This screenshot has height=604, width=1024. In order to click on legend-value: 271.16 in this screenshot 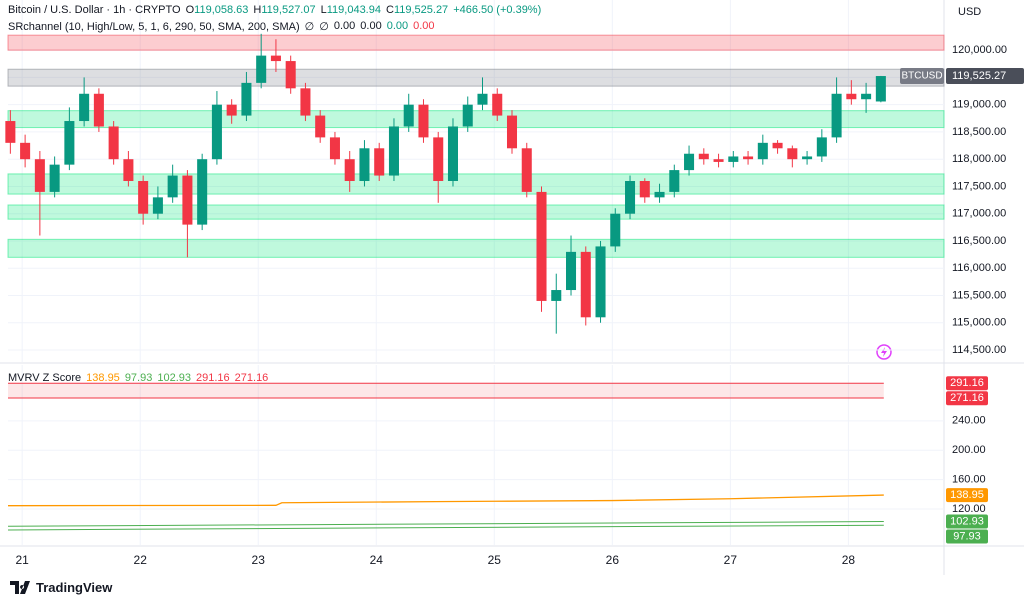, I will do `click(251, 378)`.